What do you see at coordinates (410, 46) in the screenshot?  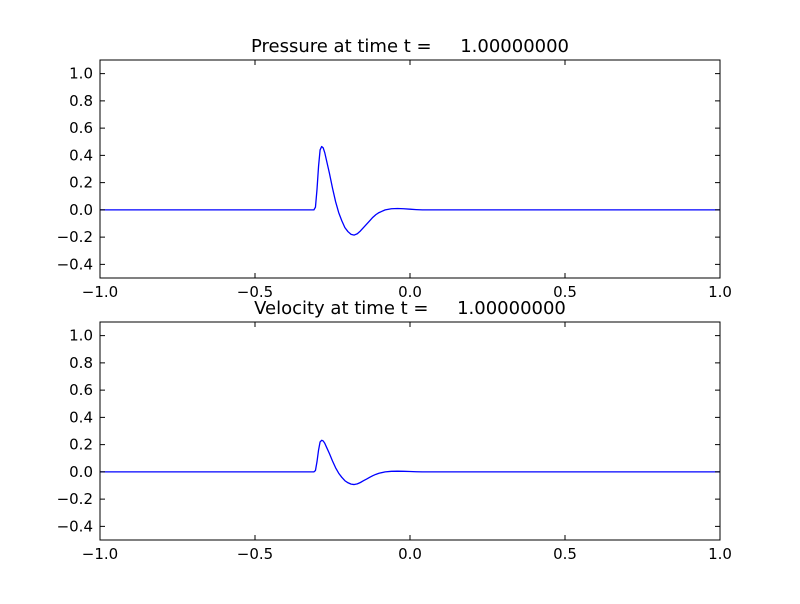 I see `pressure-chart-title: Pressure at time t = 1.00000000` at bounding box center [410, 46].